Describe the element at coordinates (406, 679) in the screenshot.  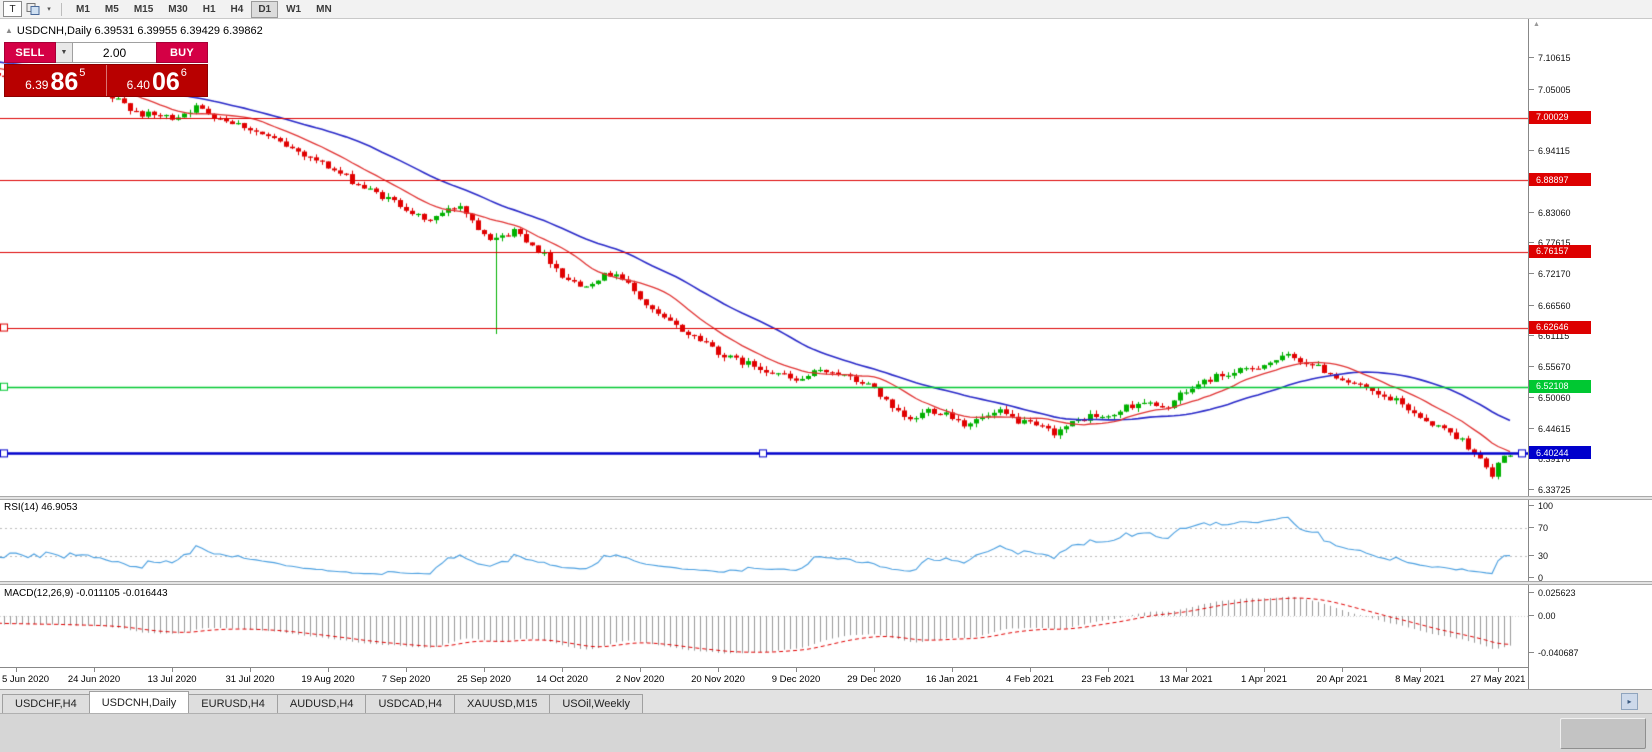
I see `time-axis-label: 7 Sep 2020` at that location.